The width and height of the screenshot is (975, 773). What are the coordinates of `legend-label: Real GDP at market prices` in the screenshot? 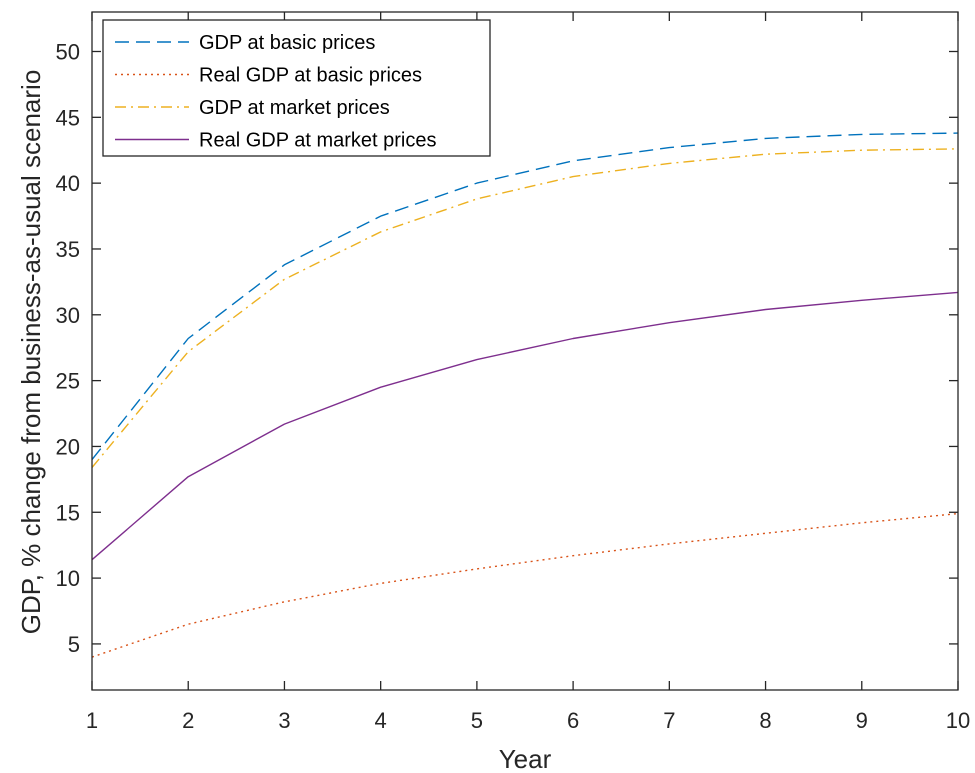 It's located at (318, 141).